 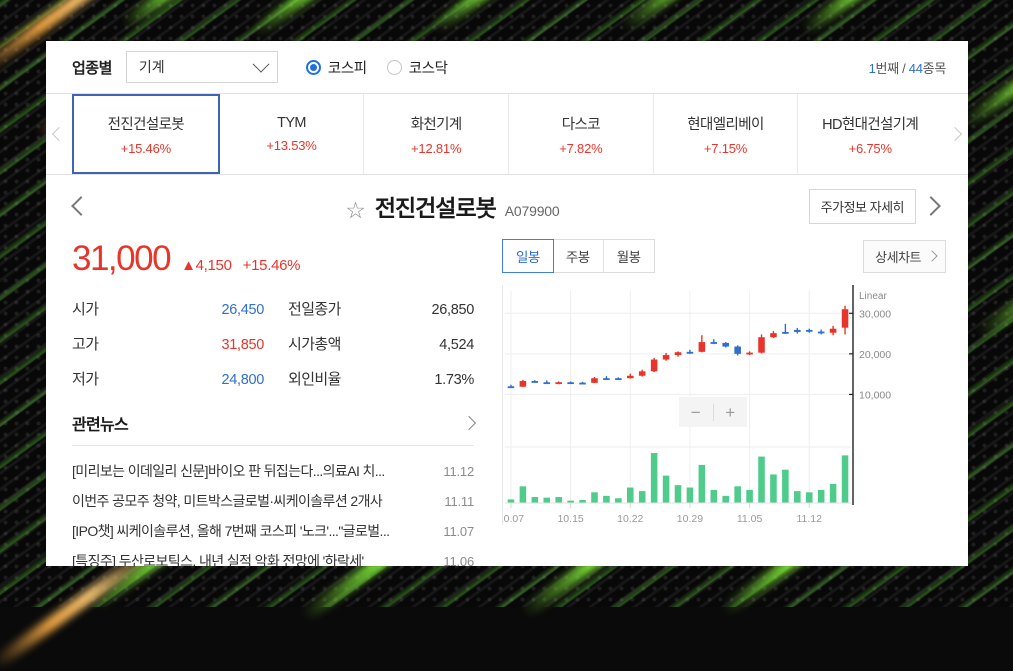 What do you see at coordinates (436, 124) in the screenshot?
I see `stock-tab-name: 화천기계` at bounding box center [436, 124].